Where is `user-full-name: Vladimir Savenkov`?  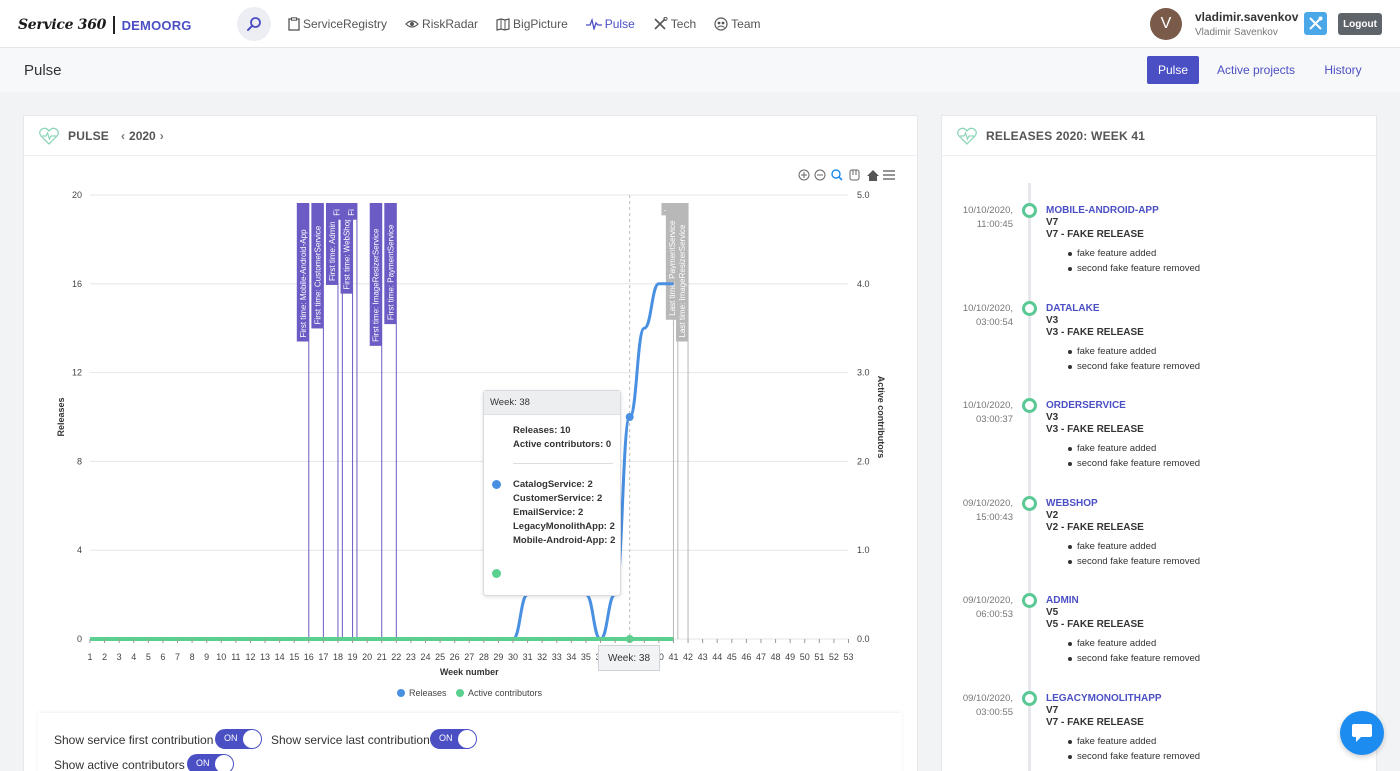
user-full-name: Vladimir Savenkov is located at coordinates (1236, 32).